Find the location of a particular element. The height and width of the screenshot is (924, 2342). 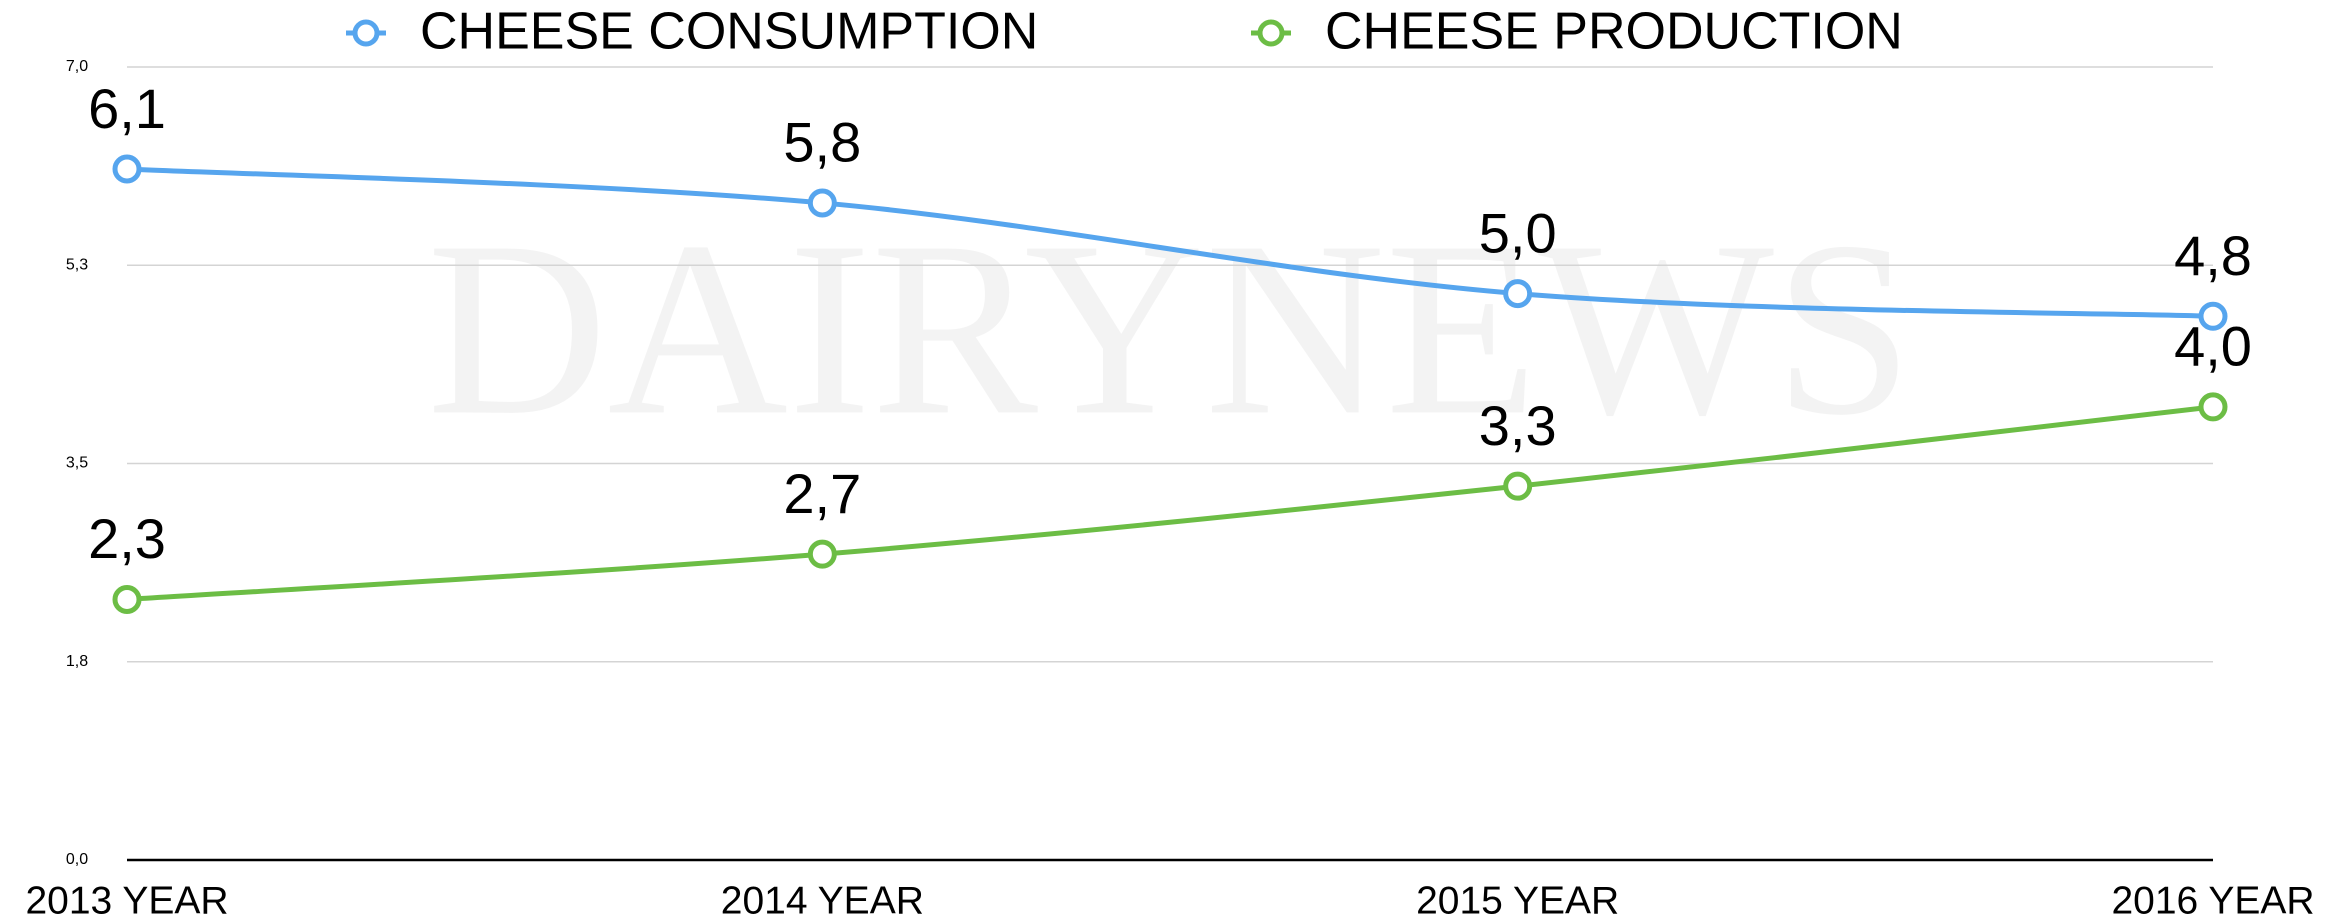

y-tick-label: 7,0 is located at coordinates (77, 66).